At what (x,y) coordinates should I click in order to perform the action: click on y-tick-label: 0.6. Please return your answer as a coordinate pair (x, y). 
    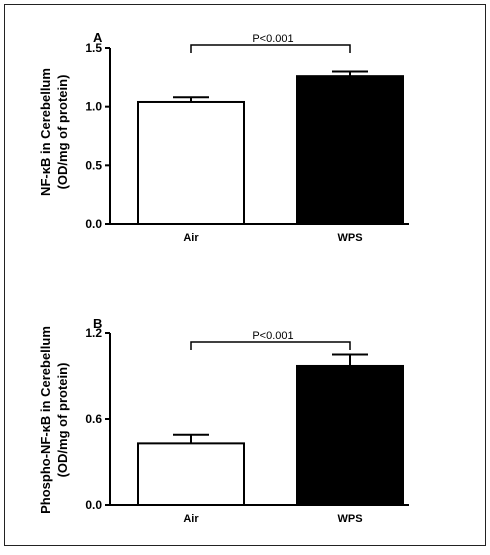
    Looking at the image, I should click on (93, 419).